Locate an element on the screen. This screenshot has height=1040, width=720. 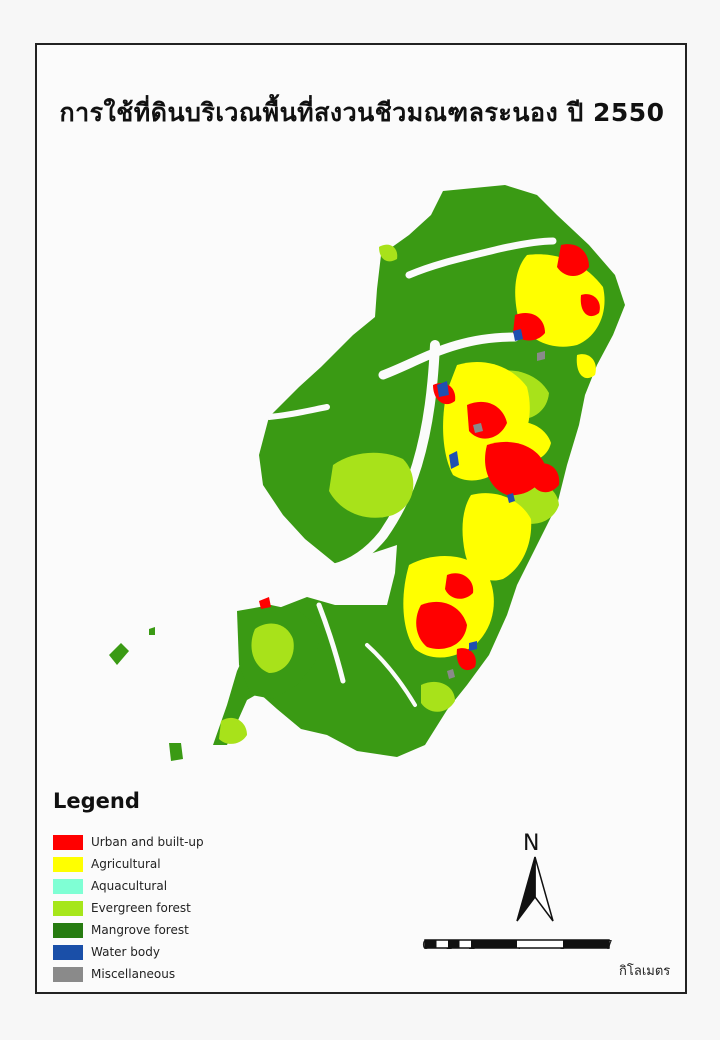
legend-item-agricultural: Agricultural is located at coordinates (128, 864).